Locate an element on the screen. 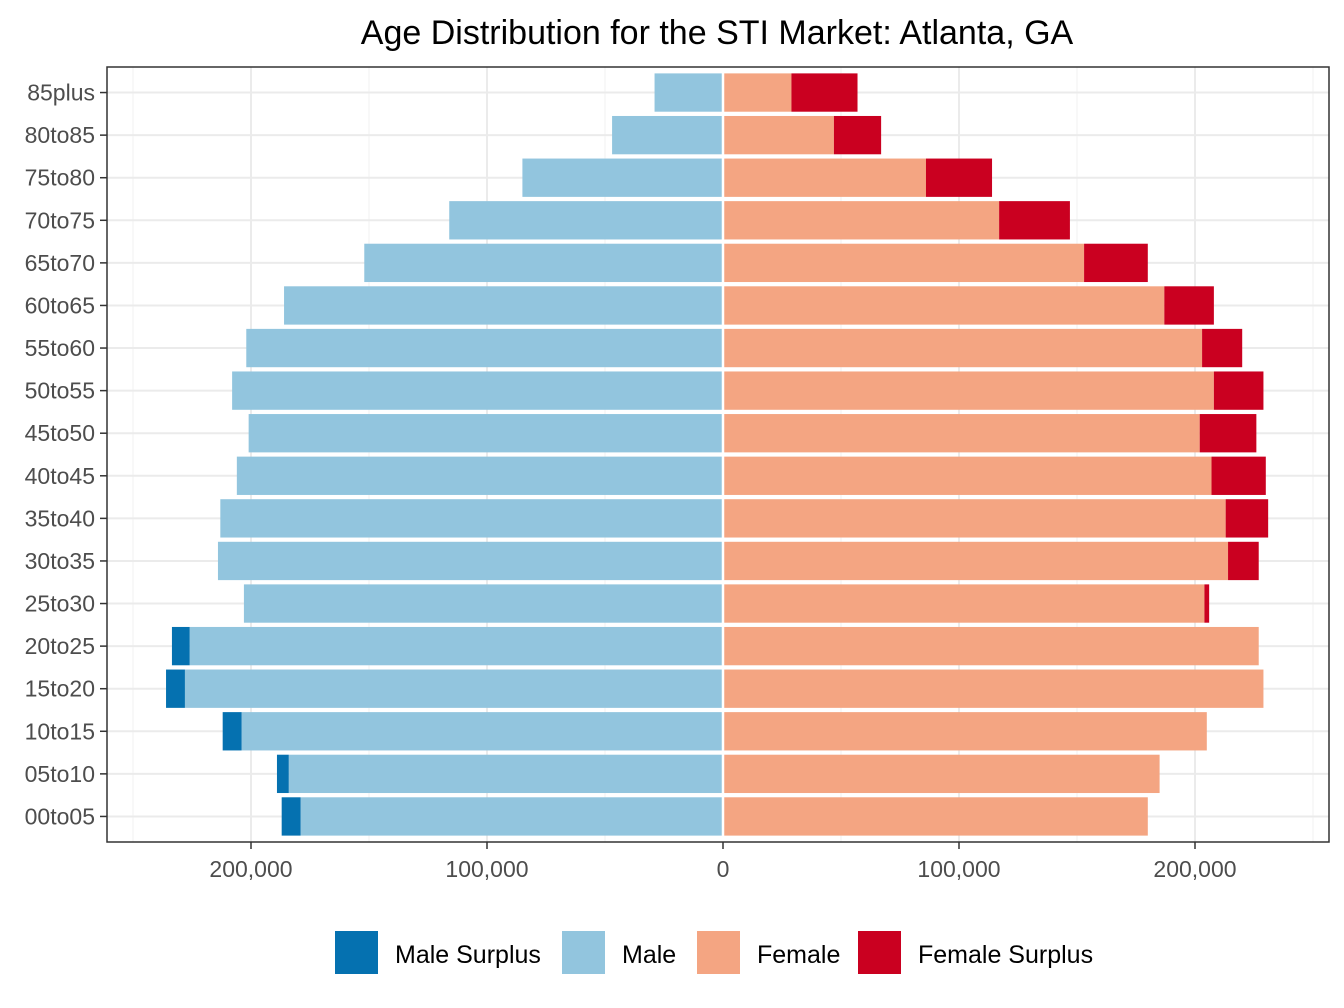 The width and height of the screenshot is (1344, 1008). y-tick-label: 60to65 is located at coordinates (60, 305).